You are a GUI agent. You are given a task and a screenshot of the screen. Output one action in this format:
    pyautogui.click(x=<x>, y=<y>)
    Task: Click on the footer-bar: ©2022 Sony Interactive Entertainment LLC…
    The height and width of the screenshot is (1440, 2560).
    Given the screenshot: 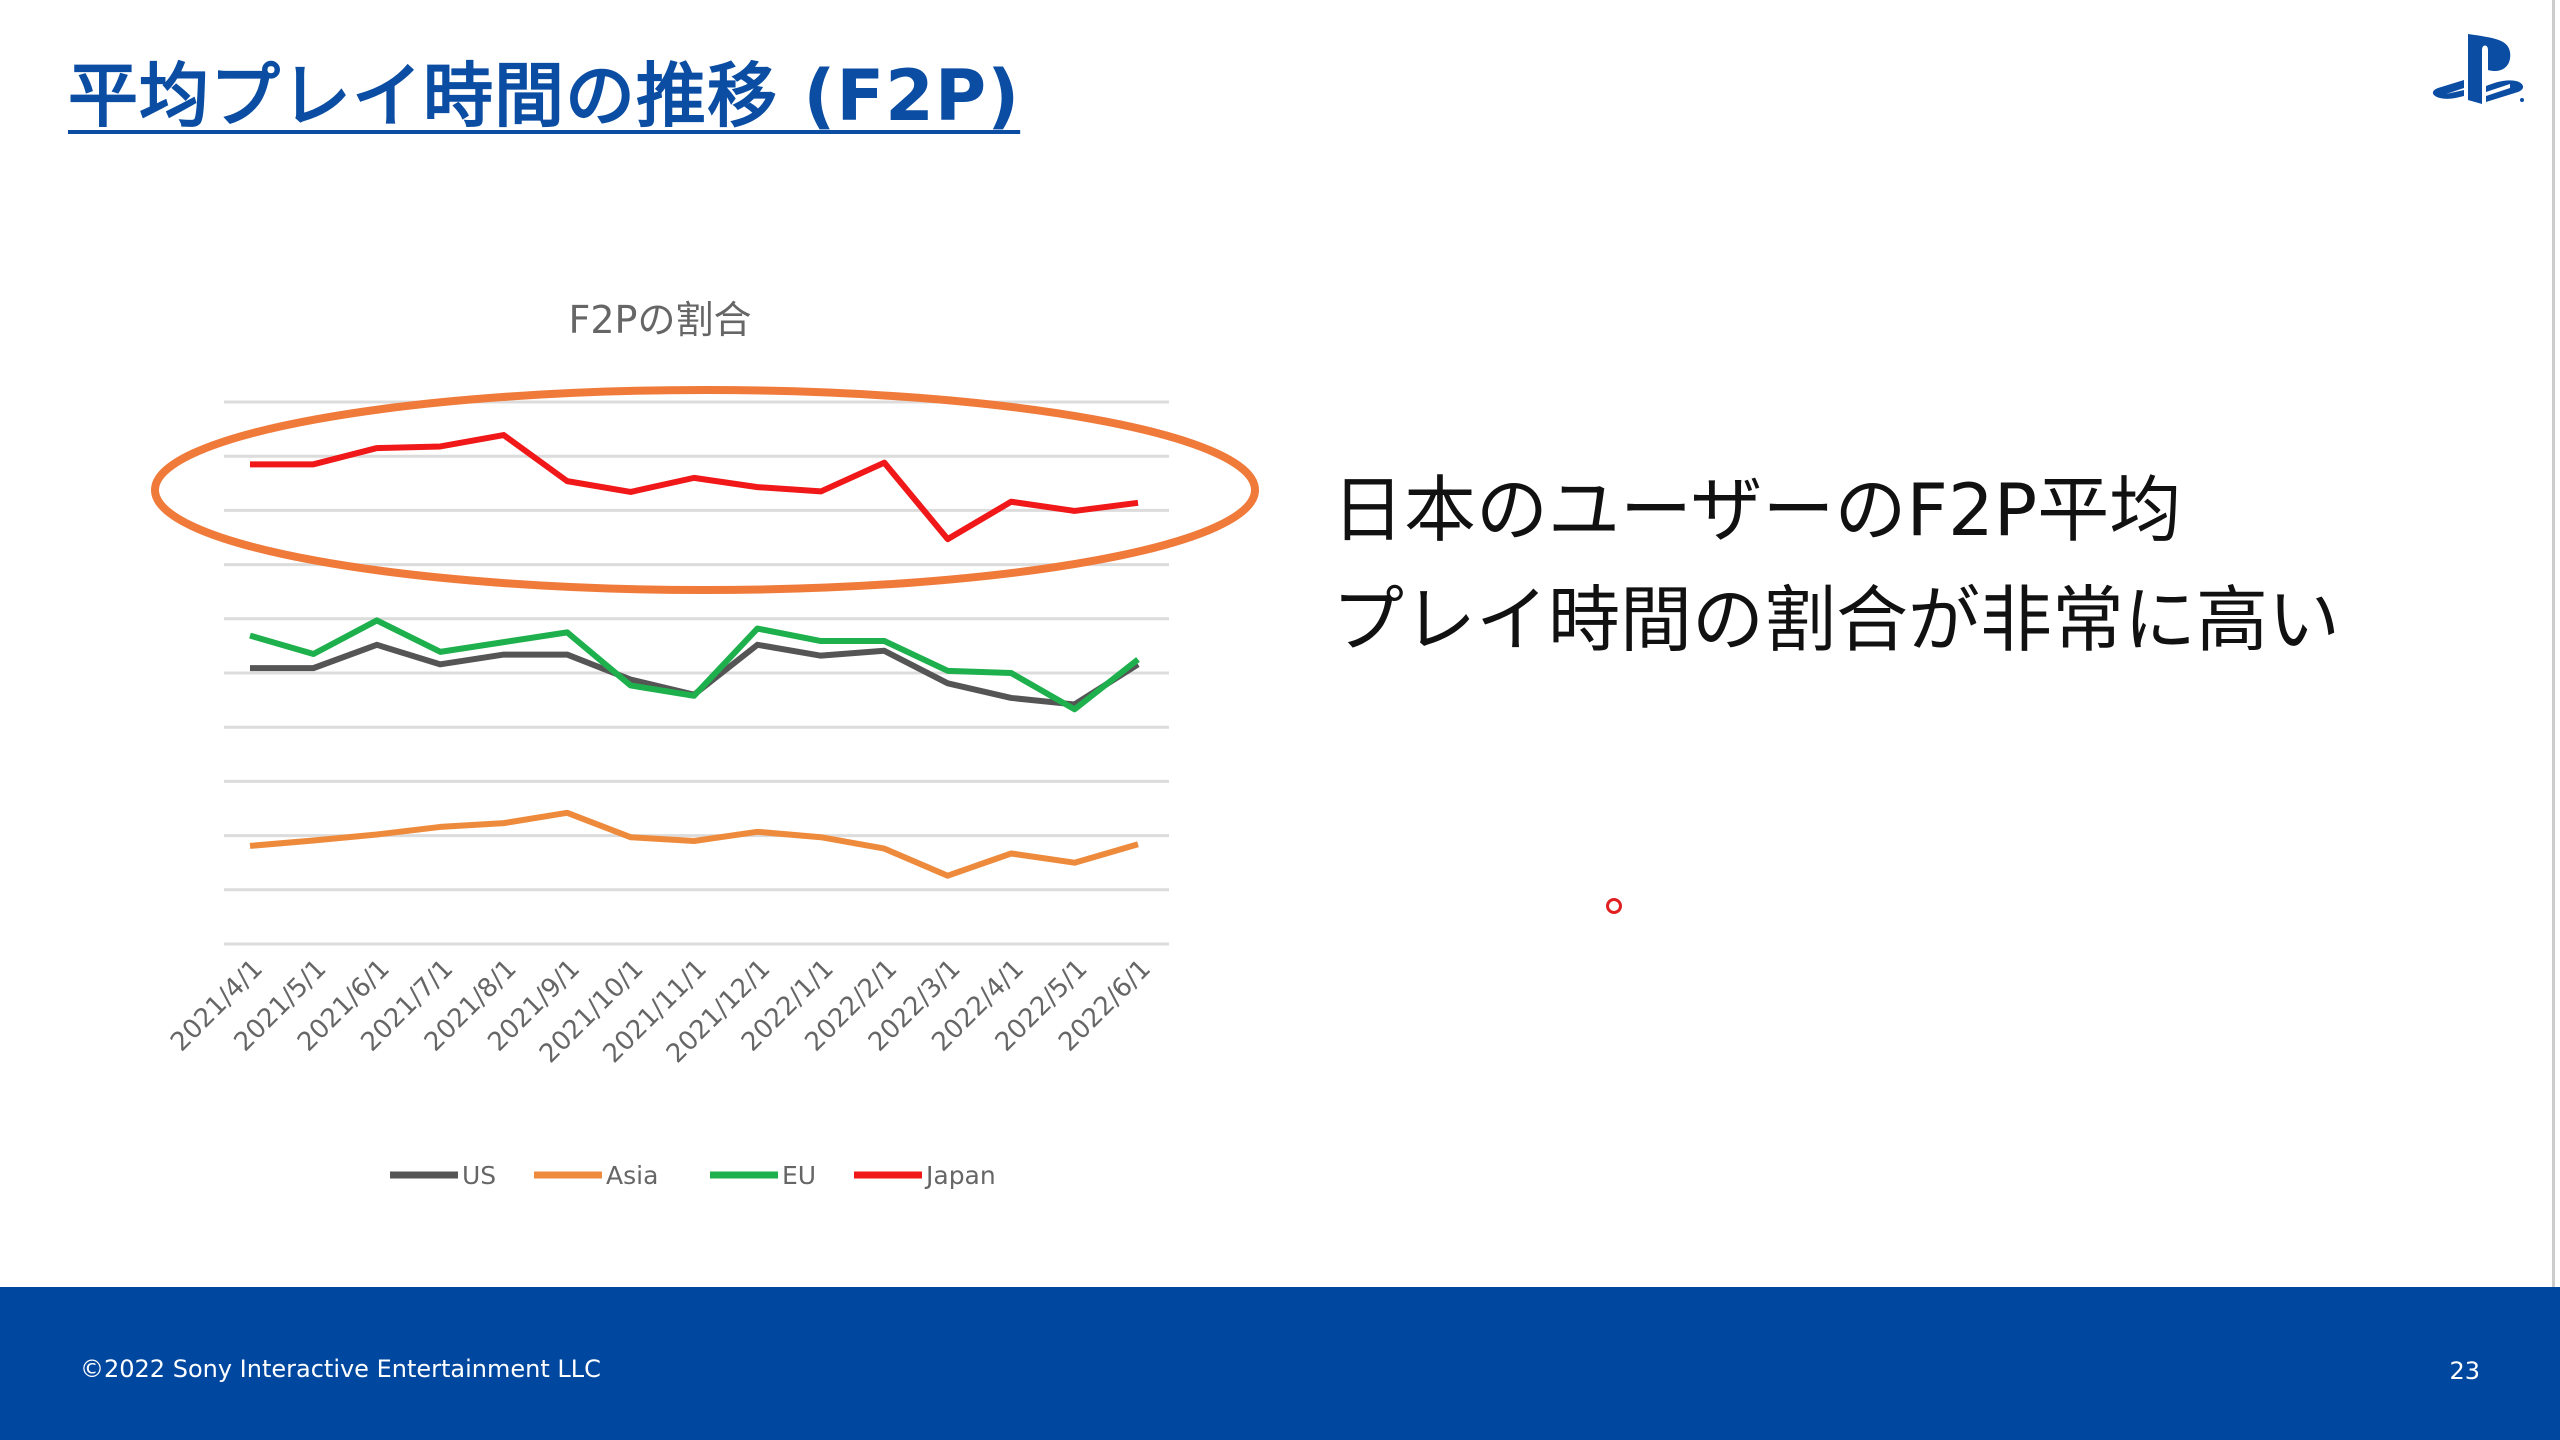 What is the action you would take?
    pyautogui.click(x=1280, y=1363)
    